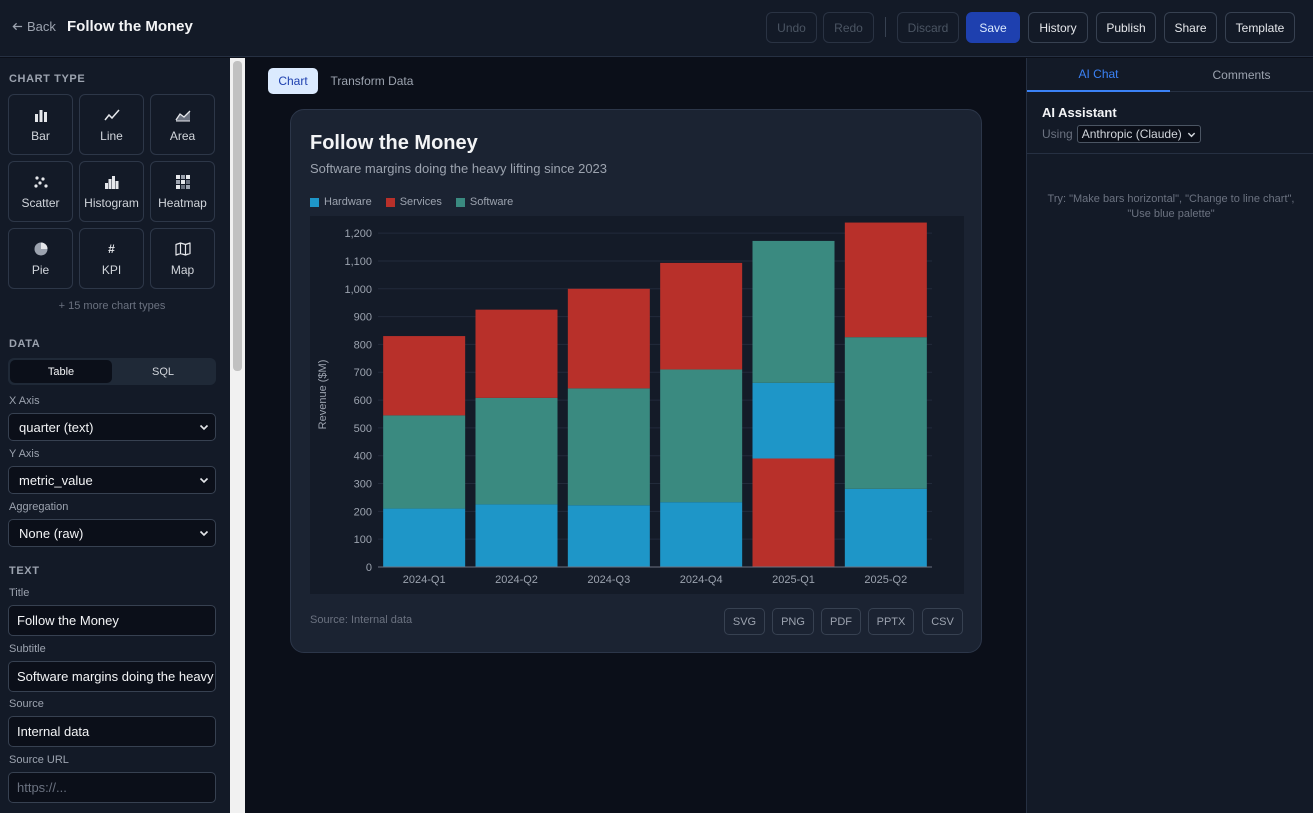  What do you see at coordinates (293, 81) in the screenshot?
I see `tab-chart: Chart` at bounding box center [293, 81].